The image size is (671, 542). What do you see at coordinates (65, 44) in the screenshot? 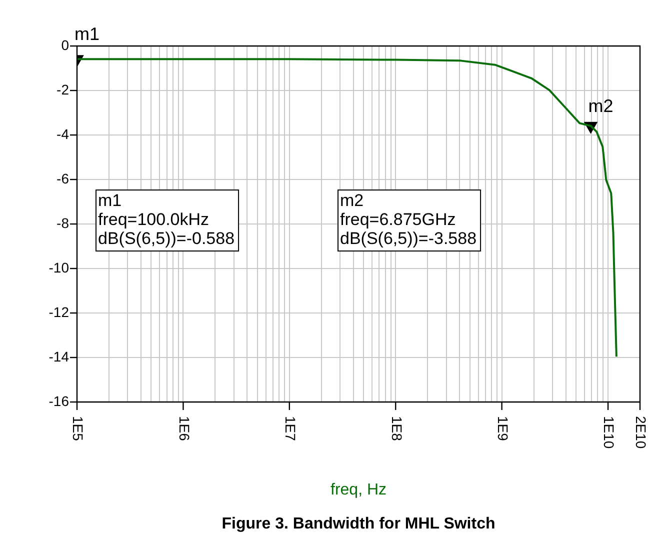
I see `y-tick-label: 0` at bounding box center [65, 44].